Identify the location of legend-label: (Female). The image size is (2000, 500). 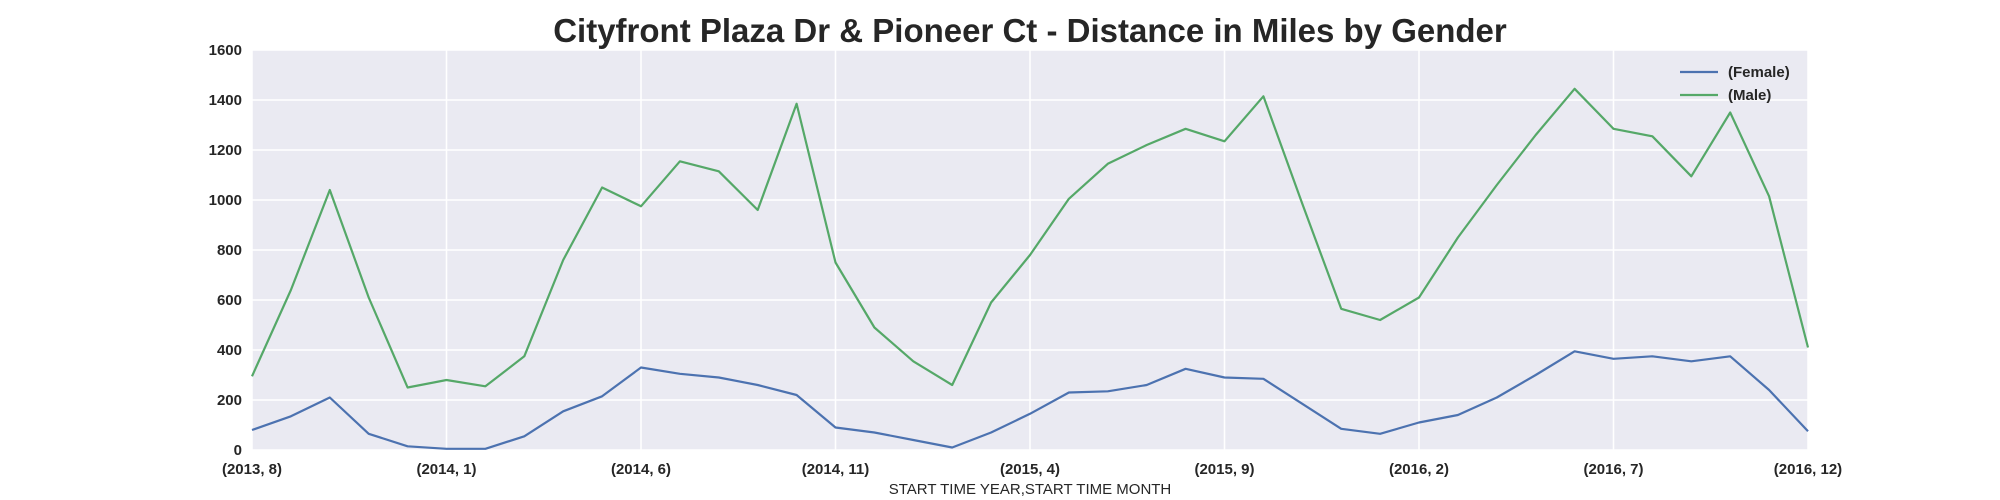
(1759, 72).